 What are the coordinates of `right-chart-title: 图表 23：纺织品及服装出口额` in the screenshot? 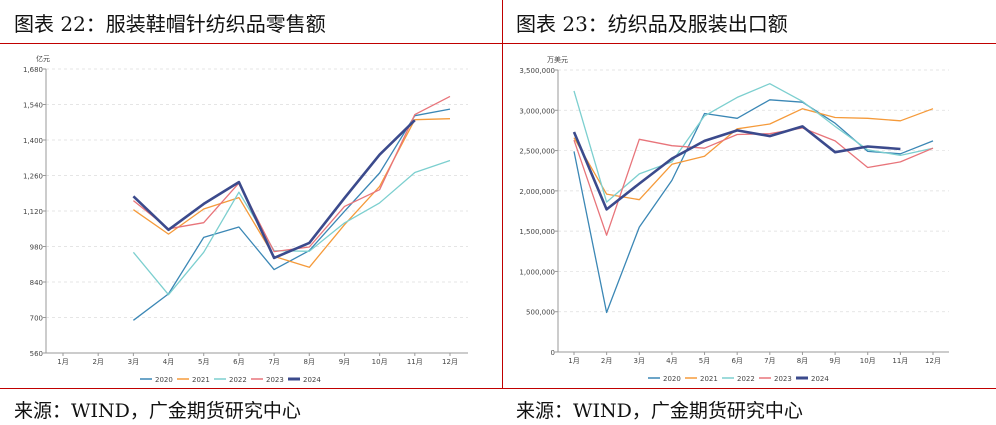 It's located at (652, 24).